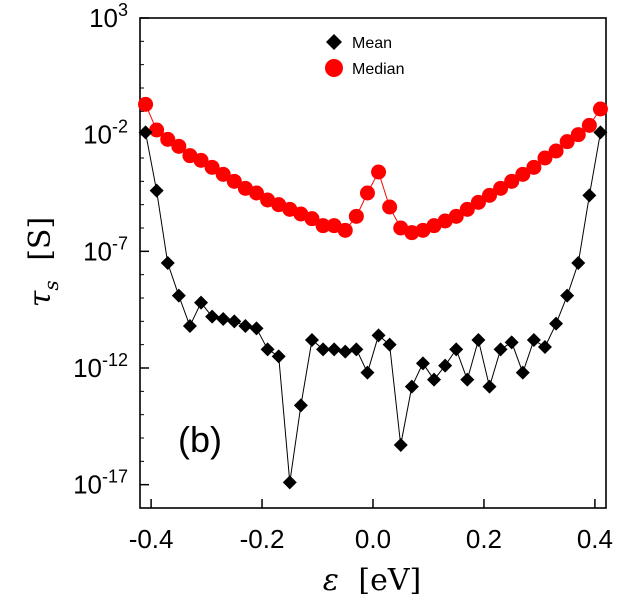  Describe the element at coordinates (334, 68) in the screenshot. I see `legend-median-marker` at that location.